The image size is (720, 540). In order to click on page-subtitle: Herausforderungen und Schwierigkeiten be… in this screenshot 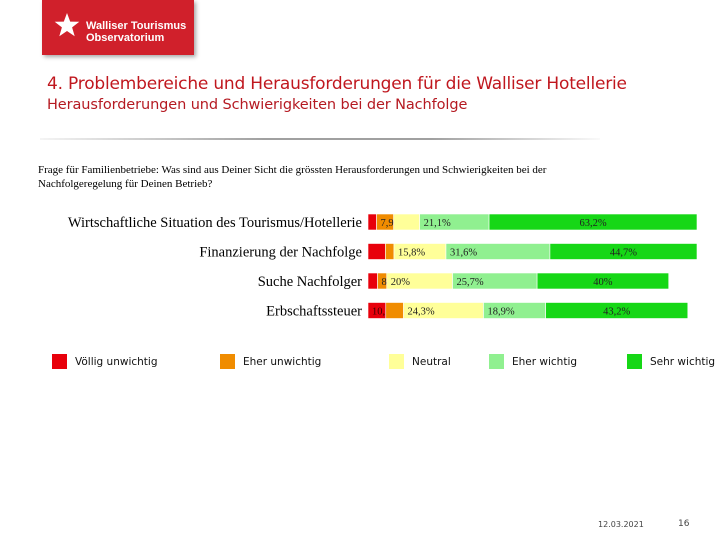, I will do `click(257, 105)`.